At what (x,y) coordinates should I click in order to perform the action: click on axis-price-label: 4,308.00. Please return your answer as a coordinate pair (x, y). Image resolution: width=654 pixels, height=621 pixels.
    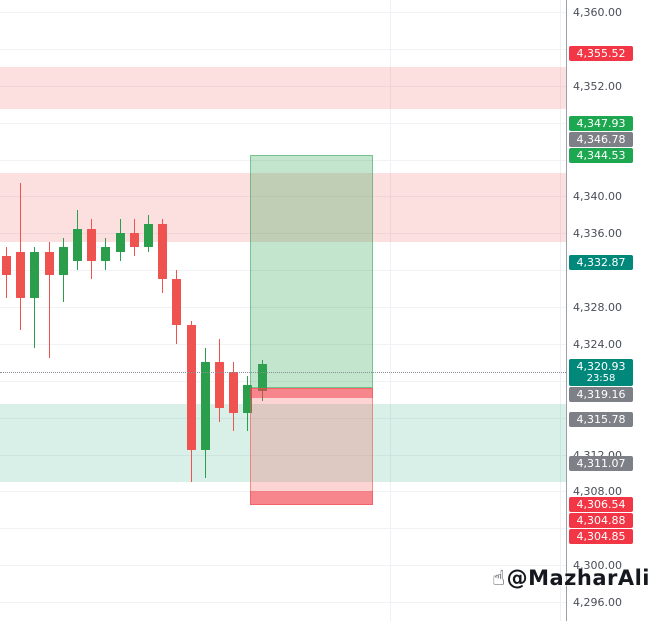
    Looking at the image, I should click on (597, 492).